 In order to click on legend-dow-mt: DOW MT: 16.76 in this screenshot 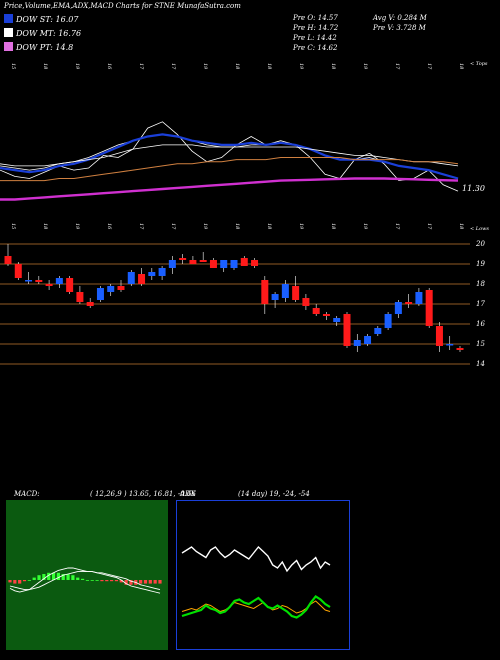, I will do `click(42, 33)`.